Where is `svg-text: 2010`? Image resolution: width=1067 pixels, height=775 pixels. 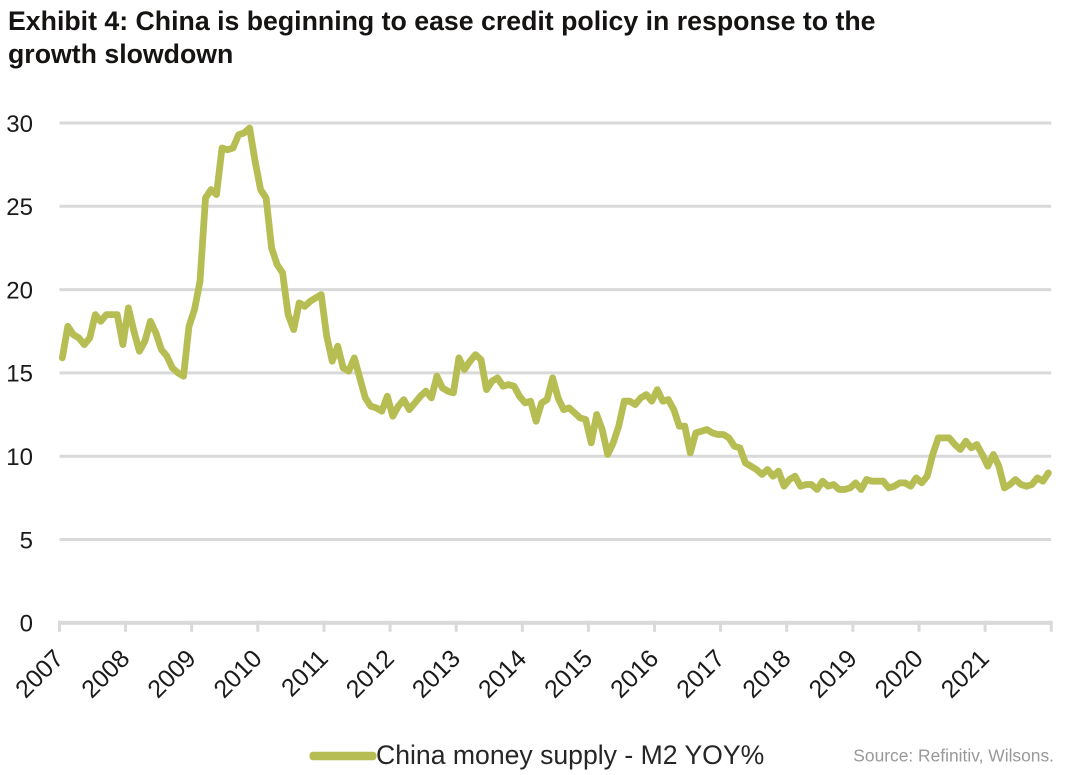 svg-text: 2010 is located at coordinates (237, 673).